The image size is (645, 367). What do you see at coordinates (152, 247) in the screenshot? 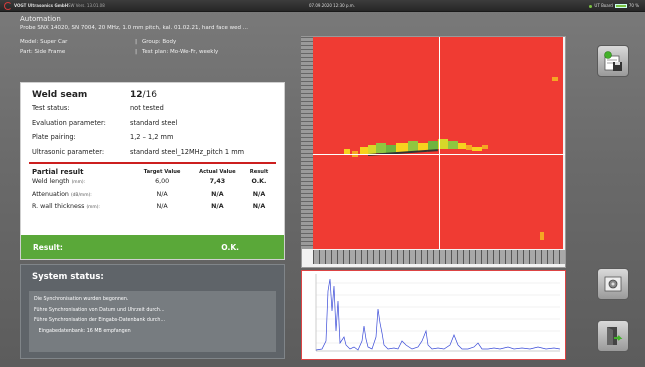
I see `result-bar: Result: O.K.` at bounding box center [152, 247].